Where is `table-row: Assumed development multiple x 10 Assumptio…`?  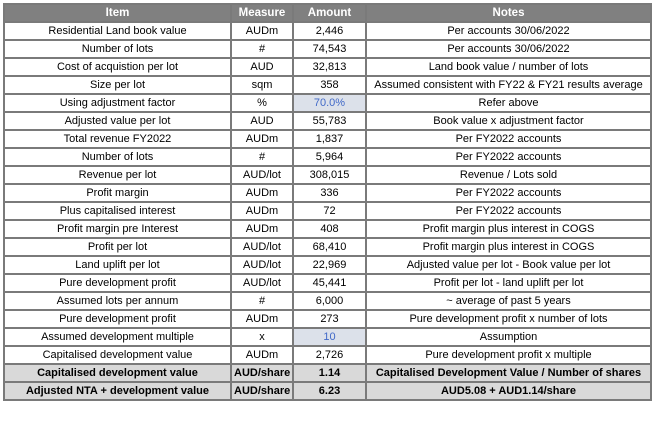
table-row: Assumed development multiple x 10 Assumptio… is located at coordinates (327, 337).